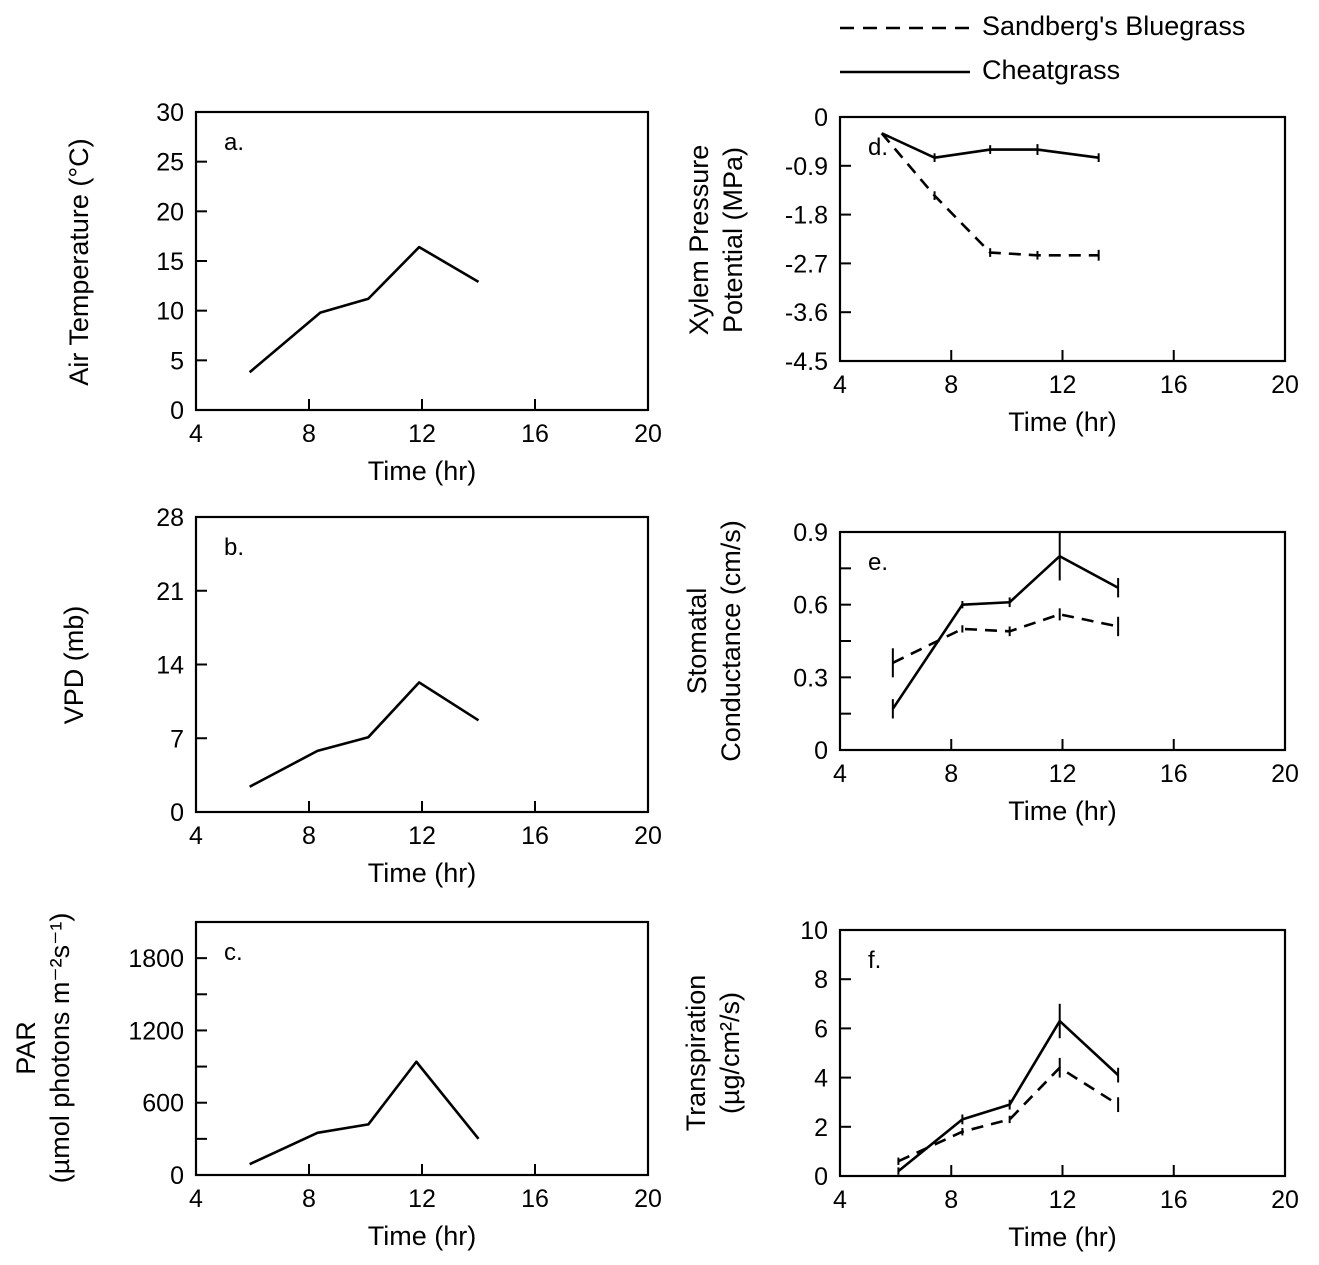 The height and width of the screenshot is (1265, 1319). What do you see at coordinates (878, 147) in the screenshot?
I see `panel-letter: d.` at bounding box center [878, 147].